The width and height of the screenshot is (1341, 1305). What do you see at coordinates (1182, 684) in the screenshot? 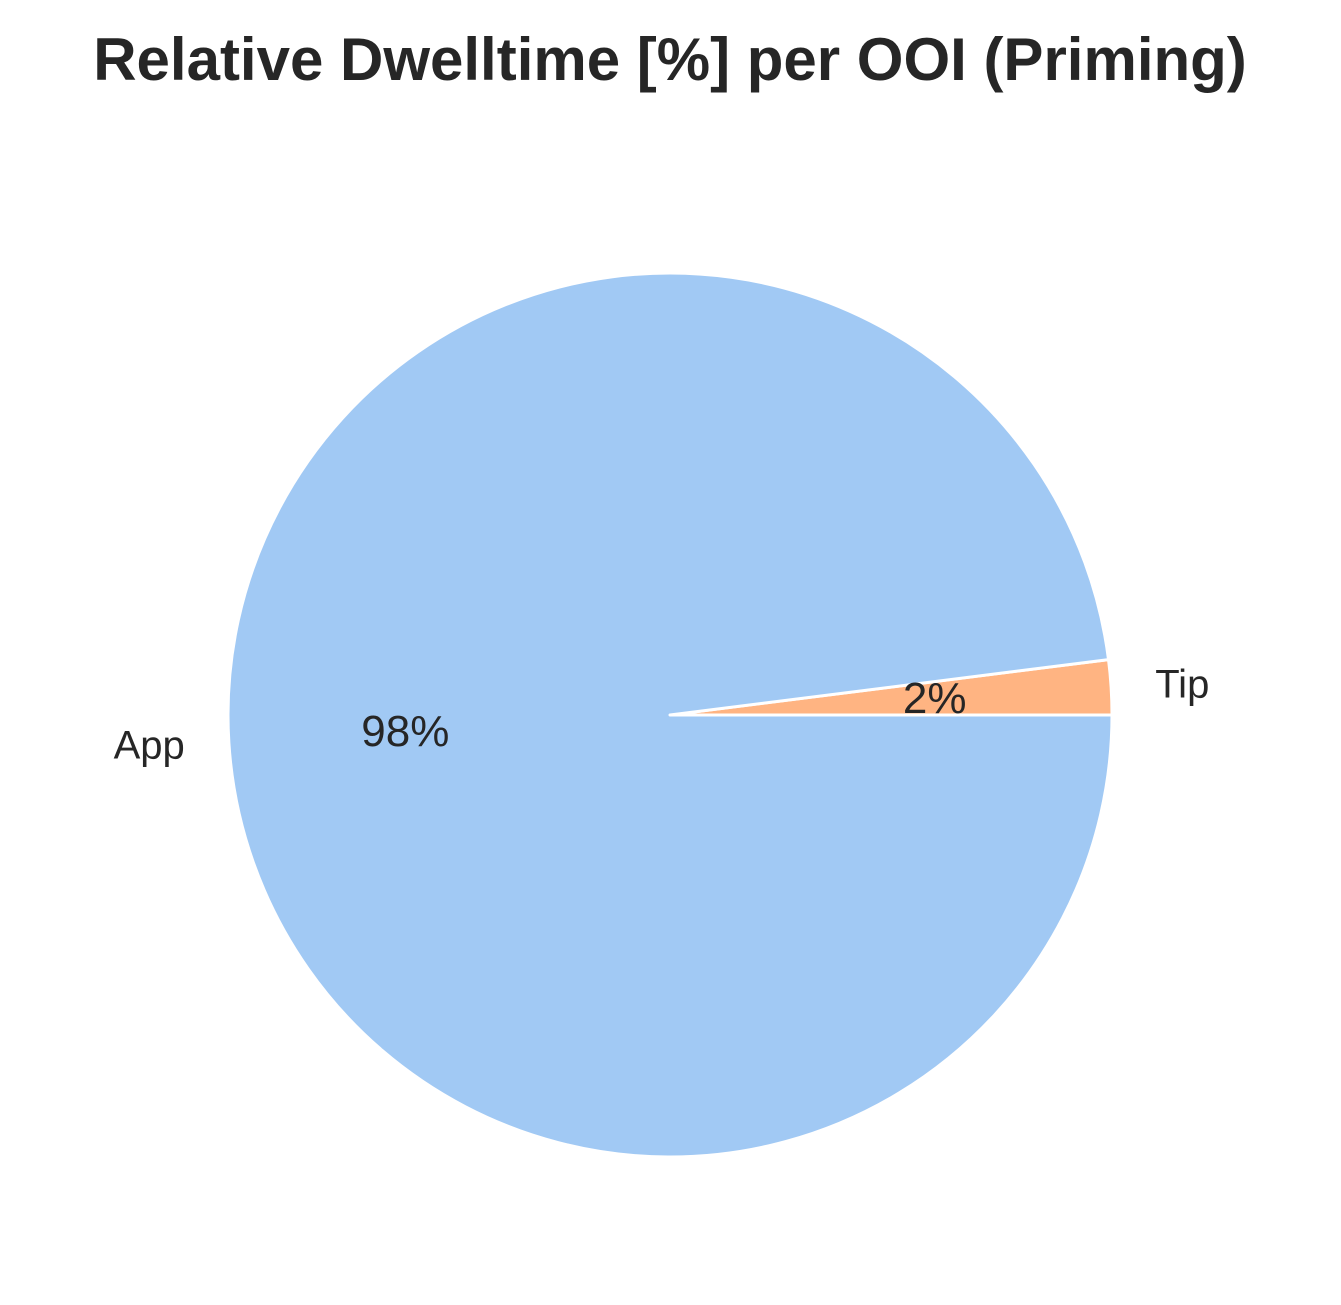
I see `slice-label-tip: Tip` at bounding box center [1182, 684].